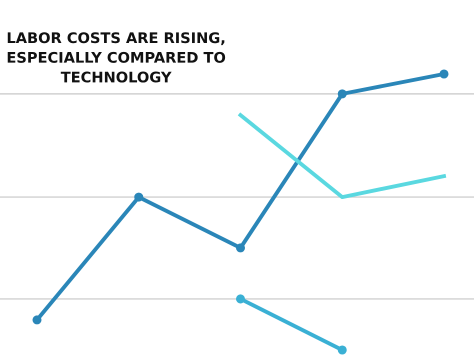  Describe the element at coordinates (117, 57) in the screenshot. I see `chart-title: LABOR COSTS ARE RISING, ESPECIALLY COMPARED TO TECHNOLOGY` at that location.